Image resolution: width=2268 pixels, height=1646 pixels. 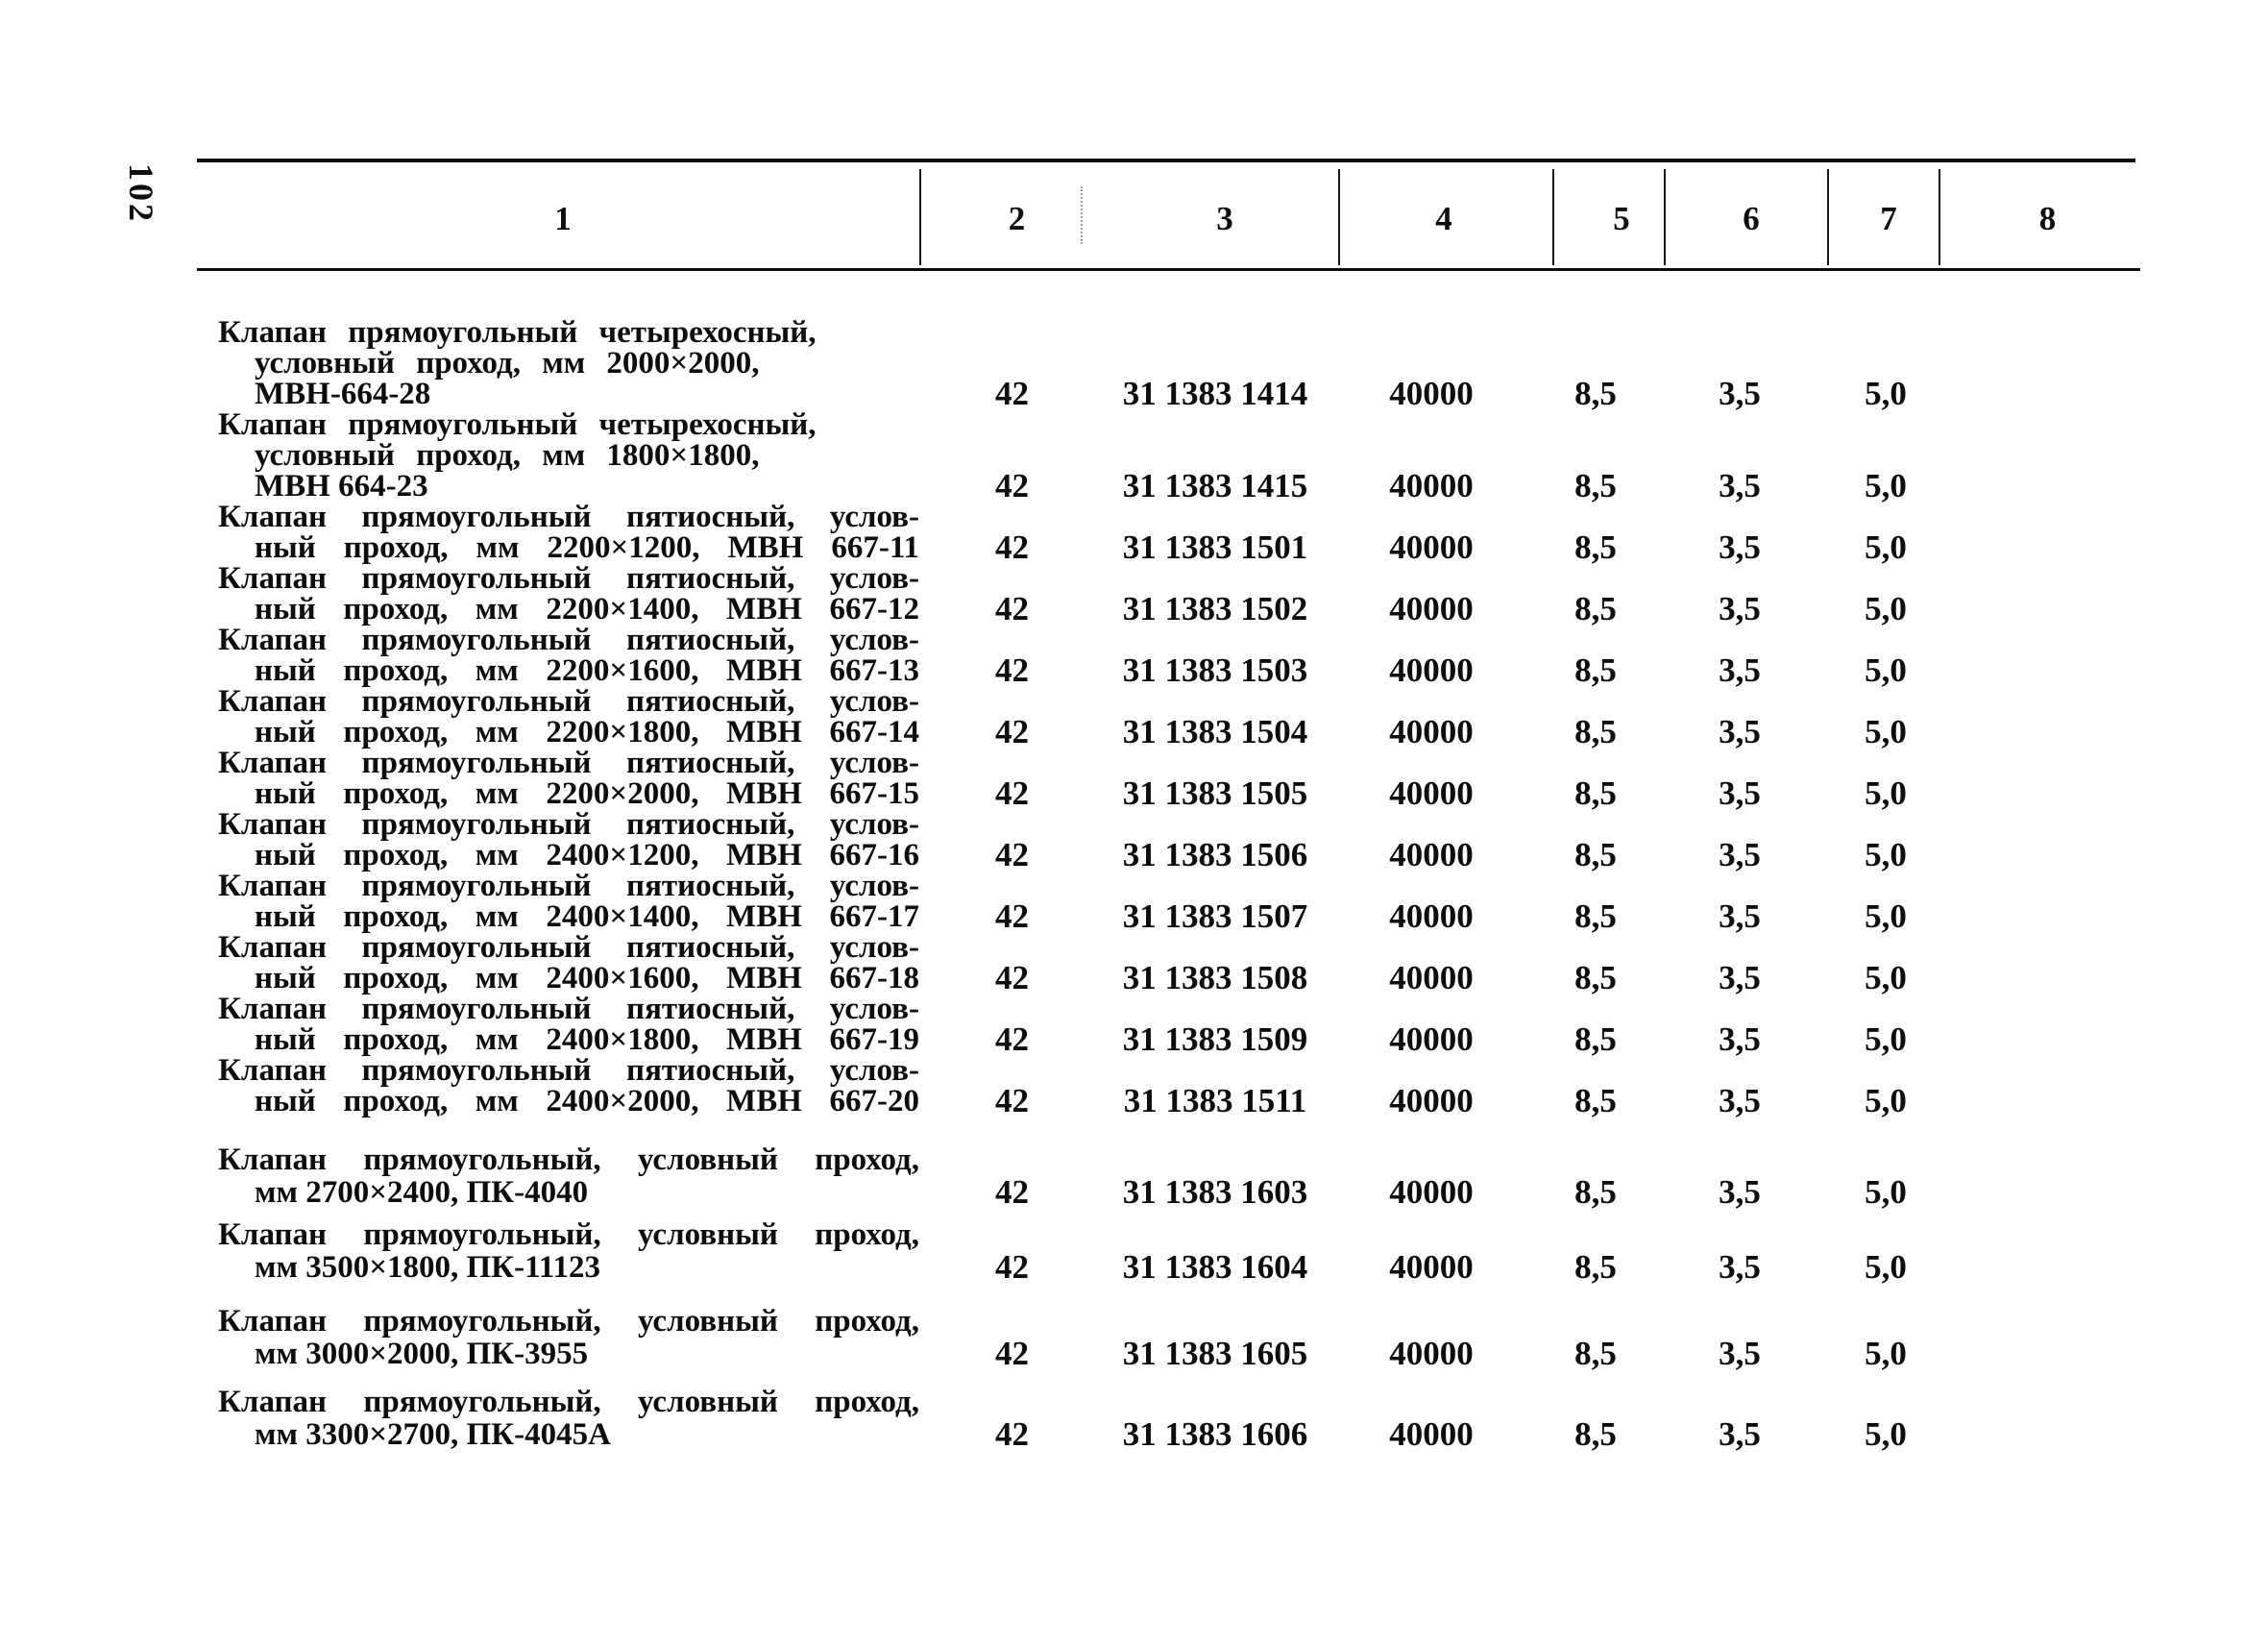 What do you see at coordinates (563, 218) in the screenshot?
I see `column-header-1: 1` at bounding box center [563, 218].